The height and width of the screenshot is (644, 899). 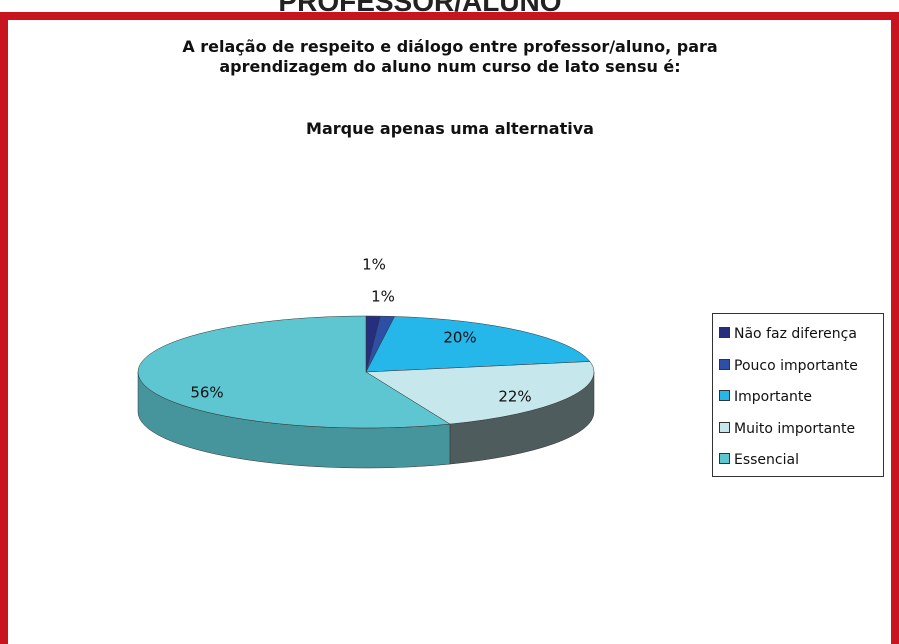 I want to click on data-label: 20%, so click(x=459, y=338).